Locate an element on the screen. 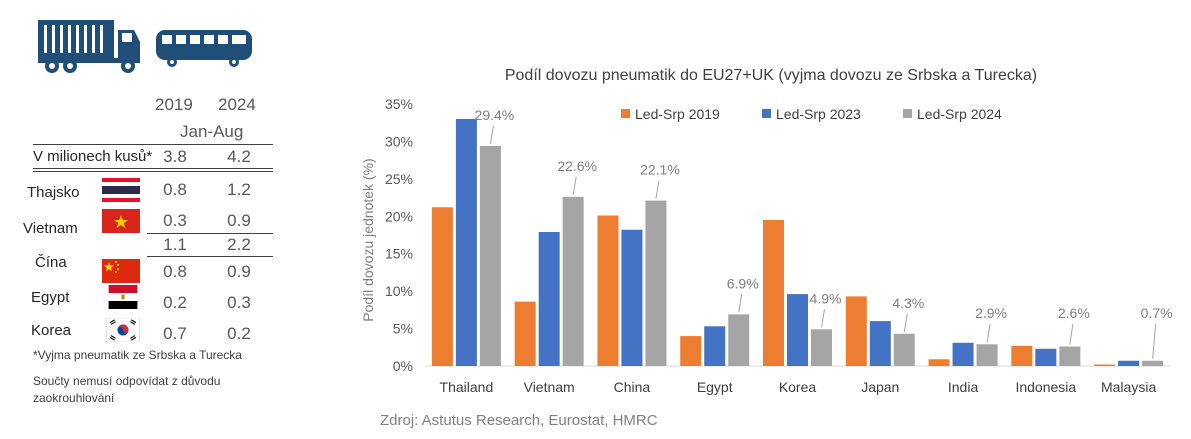 This screenshot has height=439, width=1191. data-label: 22.1% is located at coordinates (660, 170).